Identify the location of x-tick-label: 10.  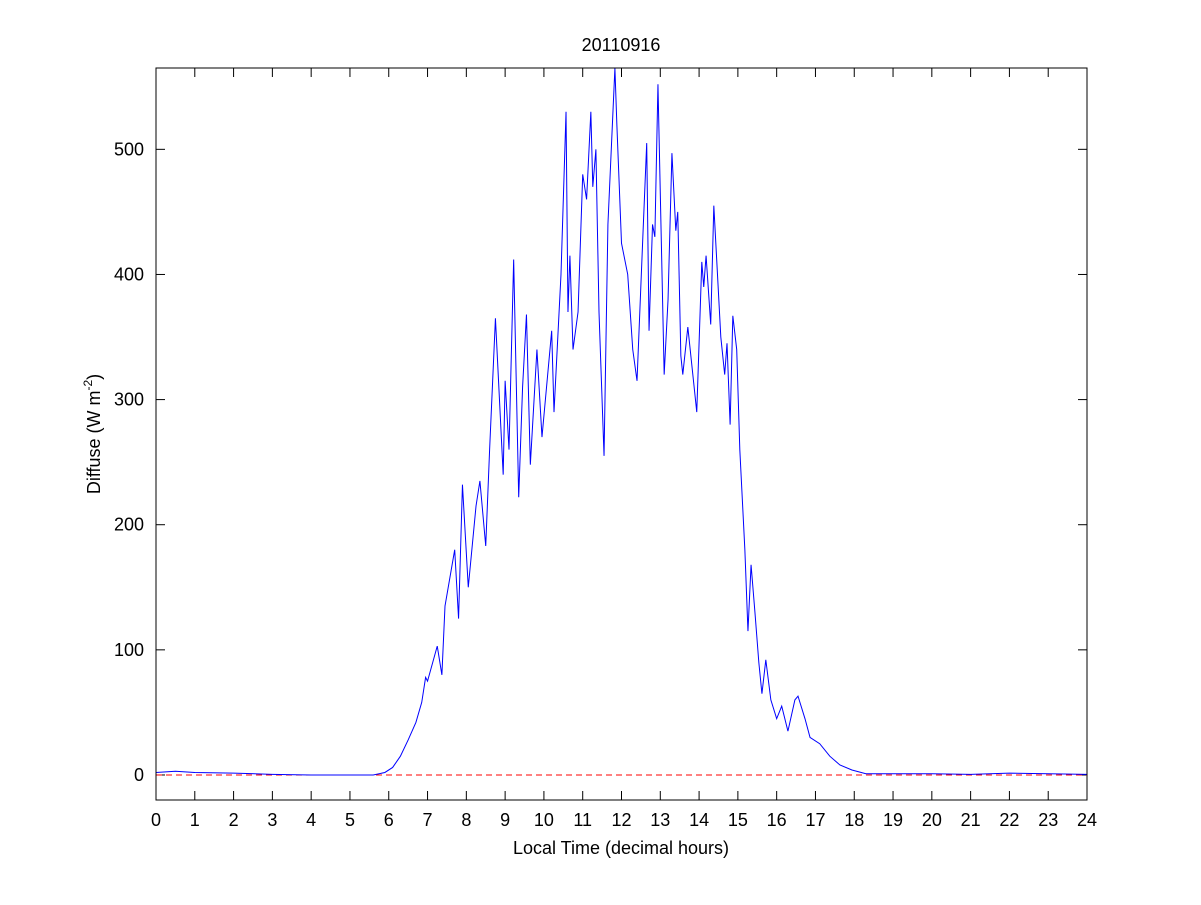
(544, 820).